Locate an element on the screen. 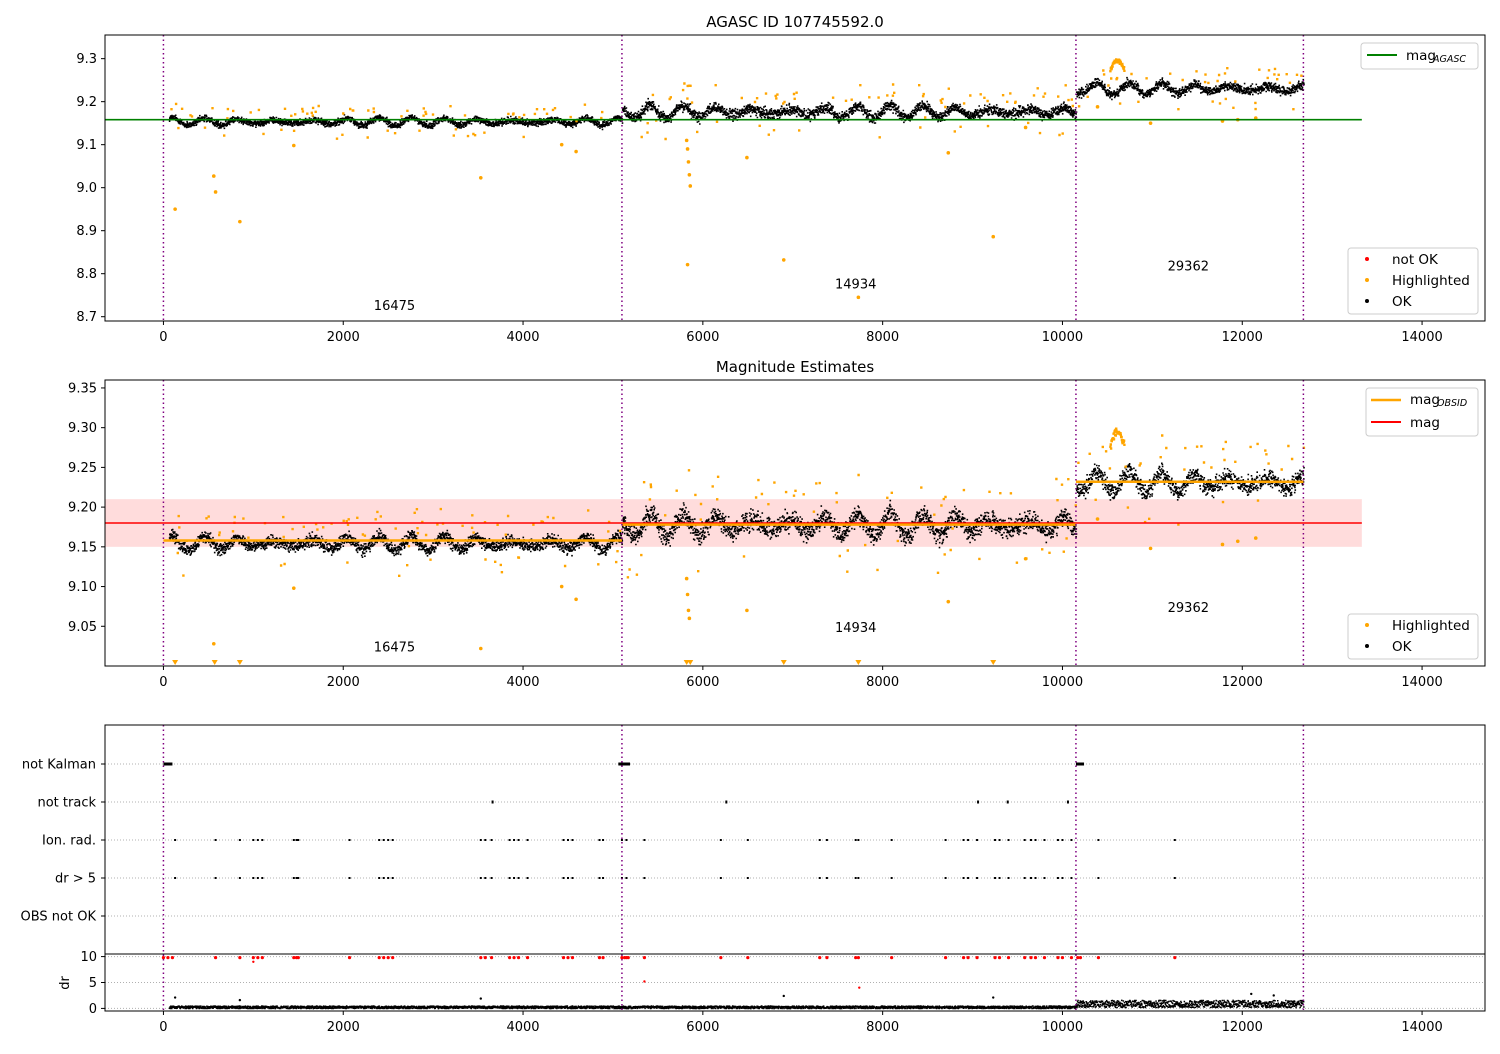  legend-mag-obsid-label: mag is located at coordinates (1425, 400).